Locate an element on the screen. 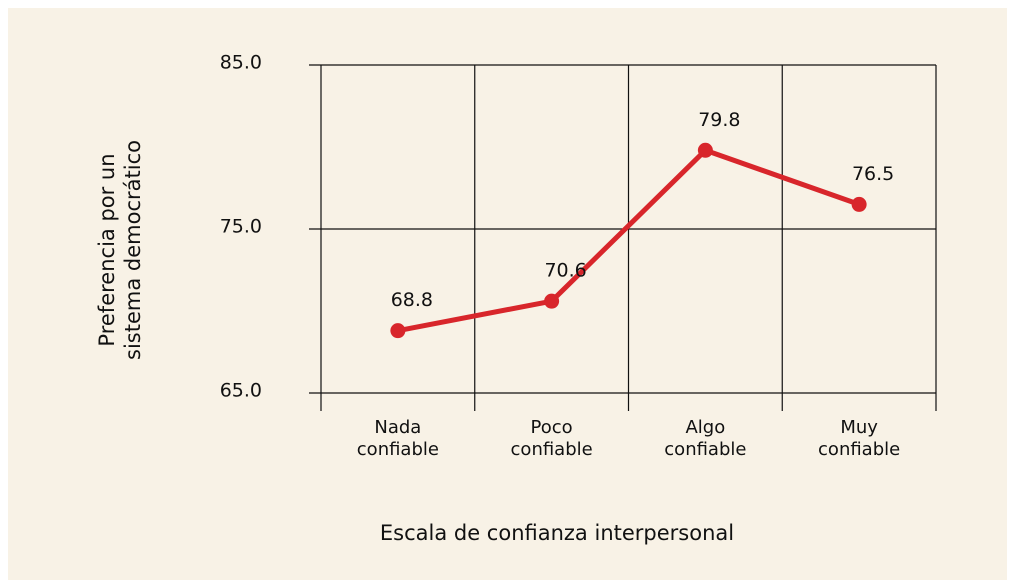 The width and height of the screenshot is (1015, 588). data-label: 76.5 is located at coordinates (873, 174).